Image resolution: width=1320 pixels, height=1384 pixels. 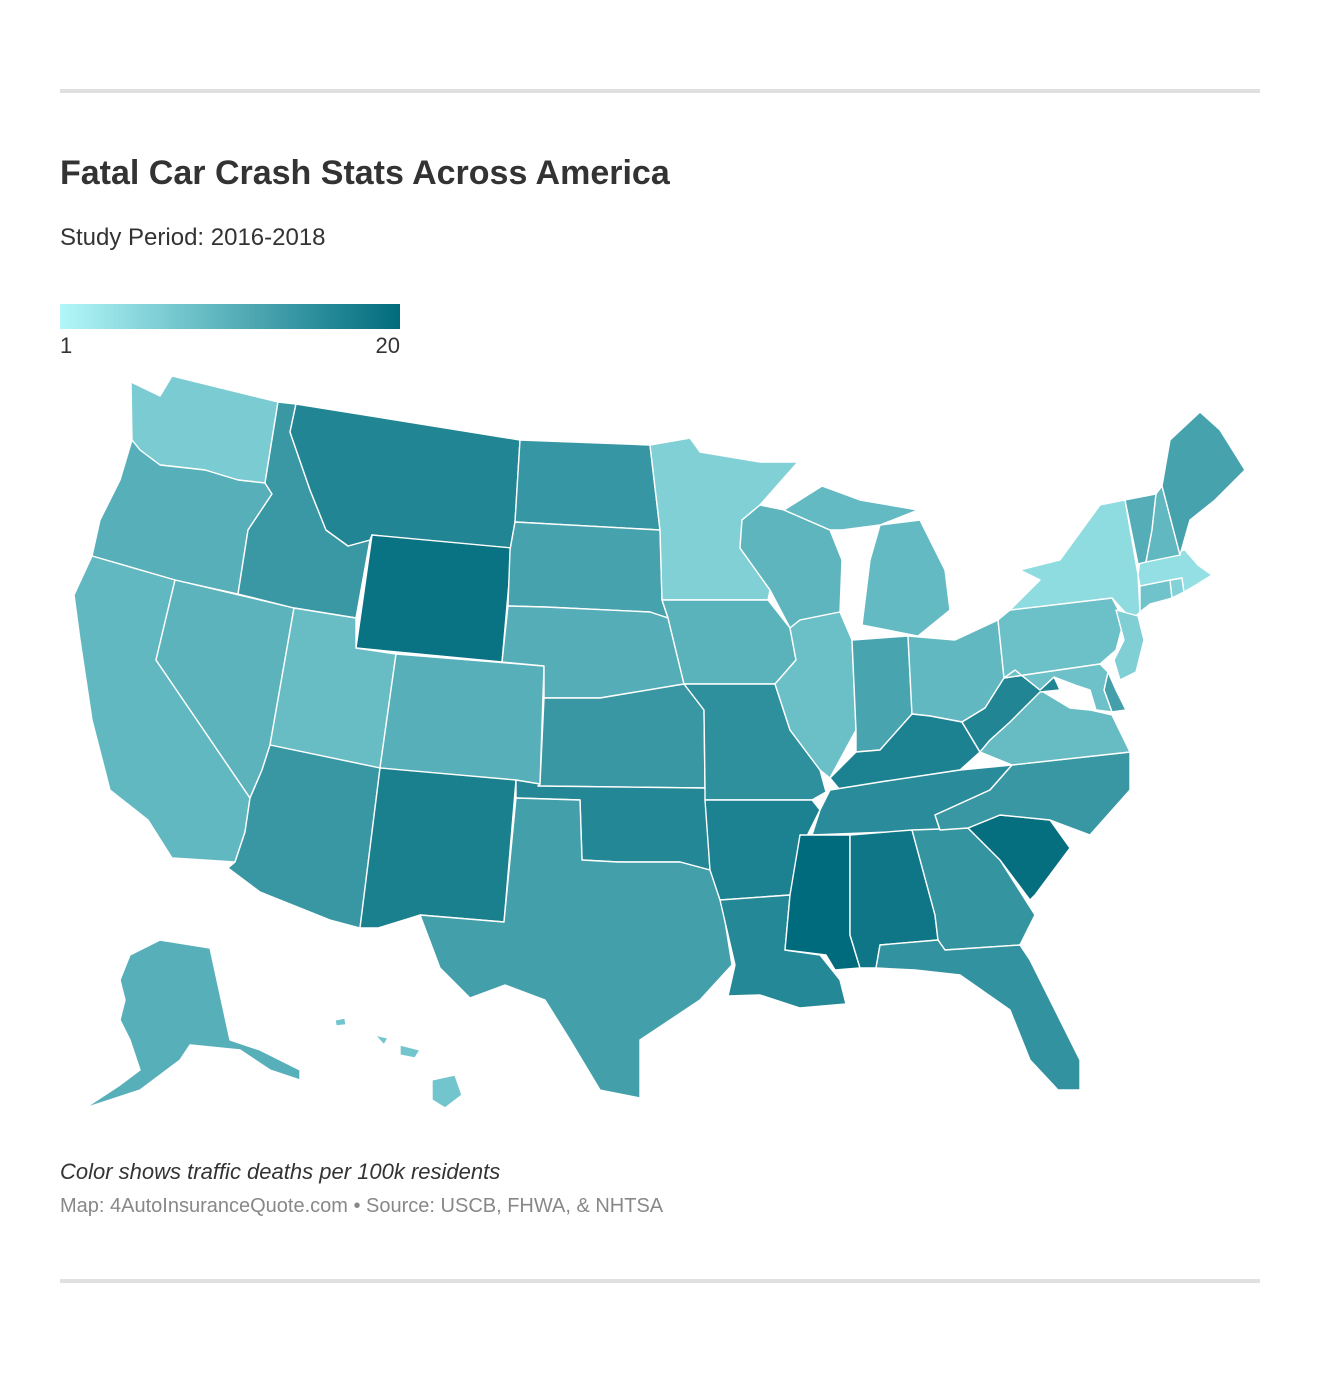 I want to click on state-nd, so click(x=587, y=485).